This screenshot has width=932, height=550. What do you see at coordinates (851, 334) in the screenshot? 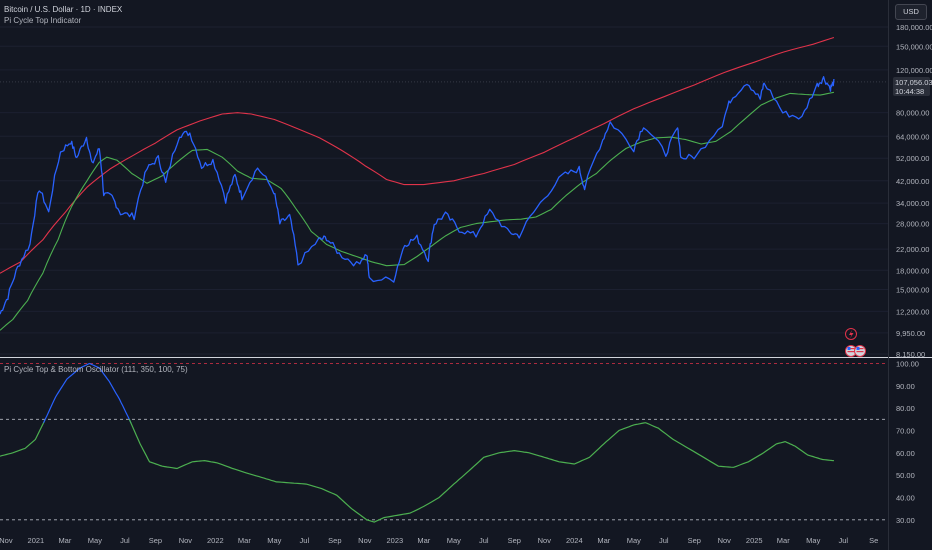
I see `flash-symbol-icon` at bounding box center [851, 334].